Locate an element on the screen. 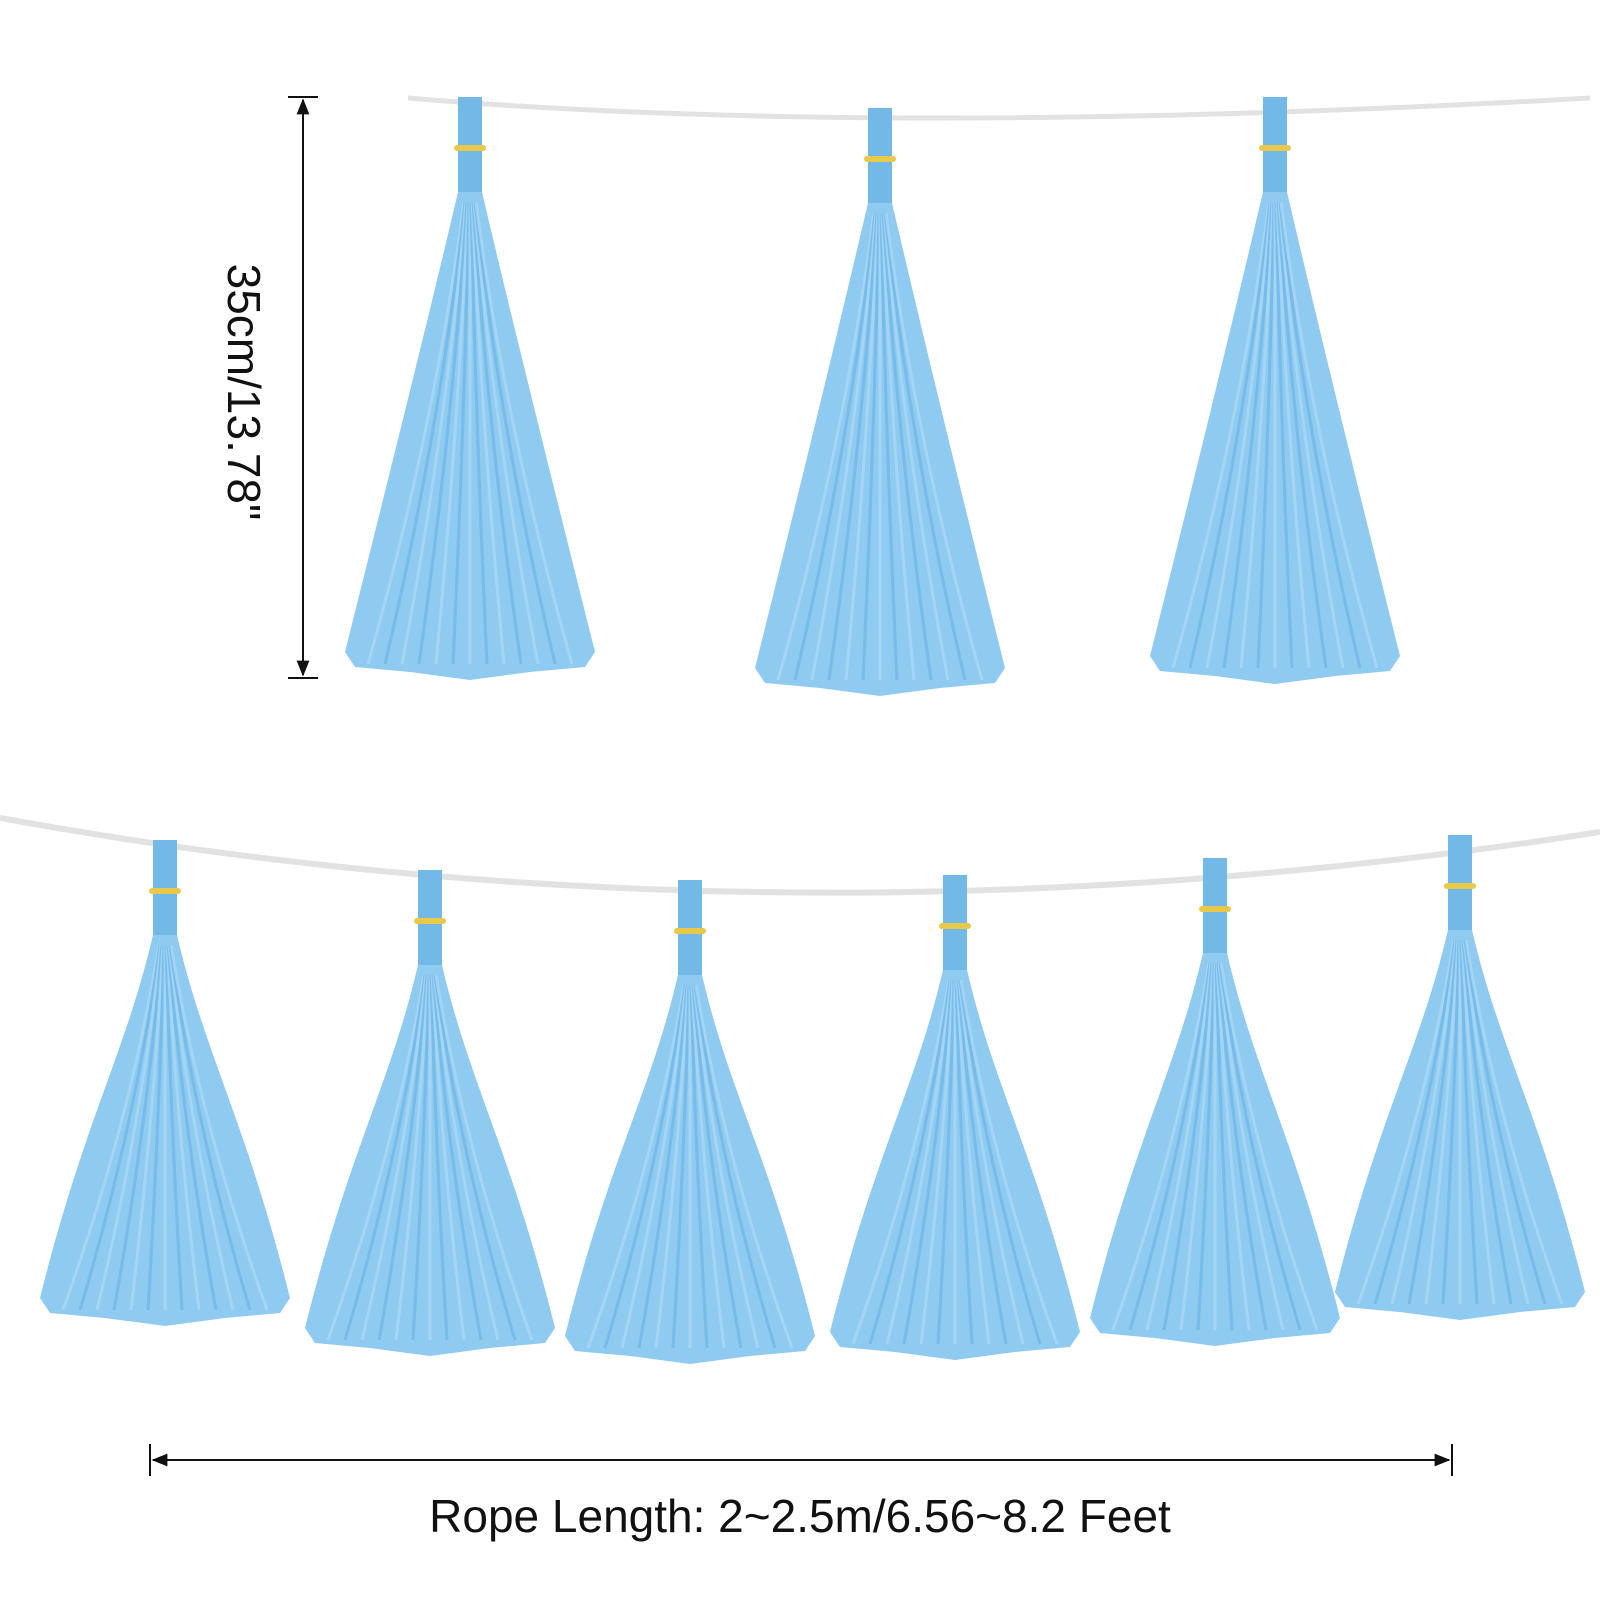 This screenshot has width=1600, height=1600. height-dimension: 35cm/13.78" is located at coordinates (268, 387).